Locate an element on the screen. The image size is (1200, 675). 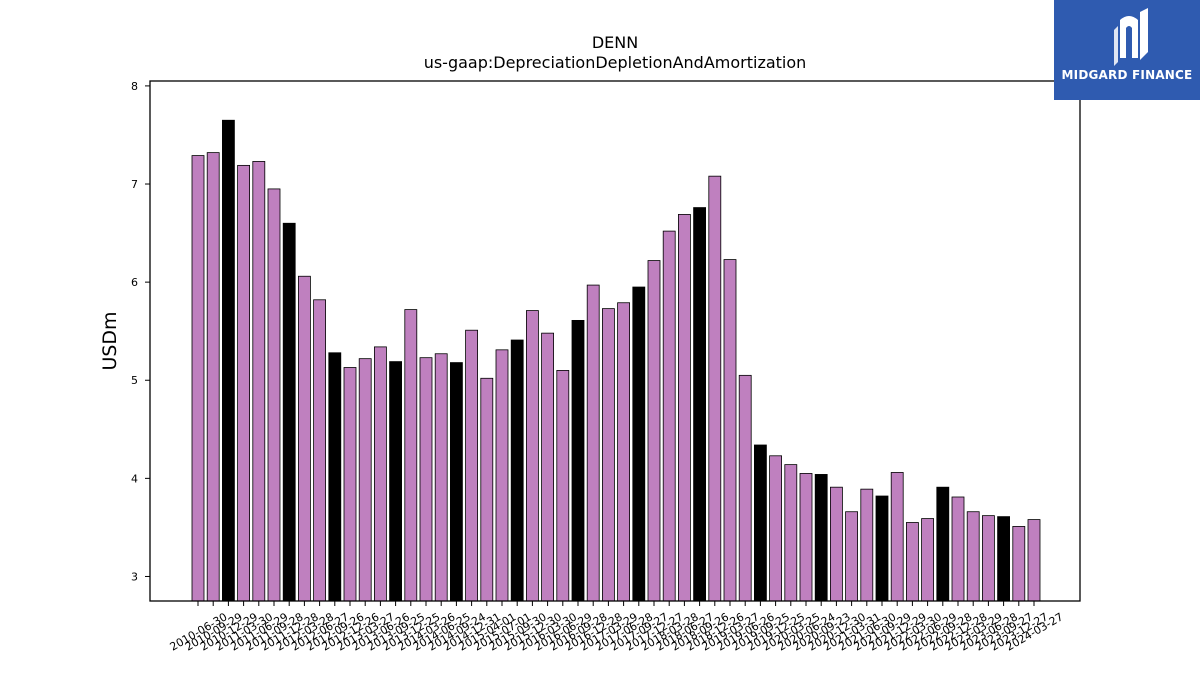
y-tick-label: 7 is located at coordinates (134, 184).